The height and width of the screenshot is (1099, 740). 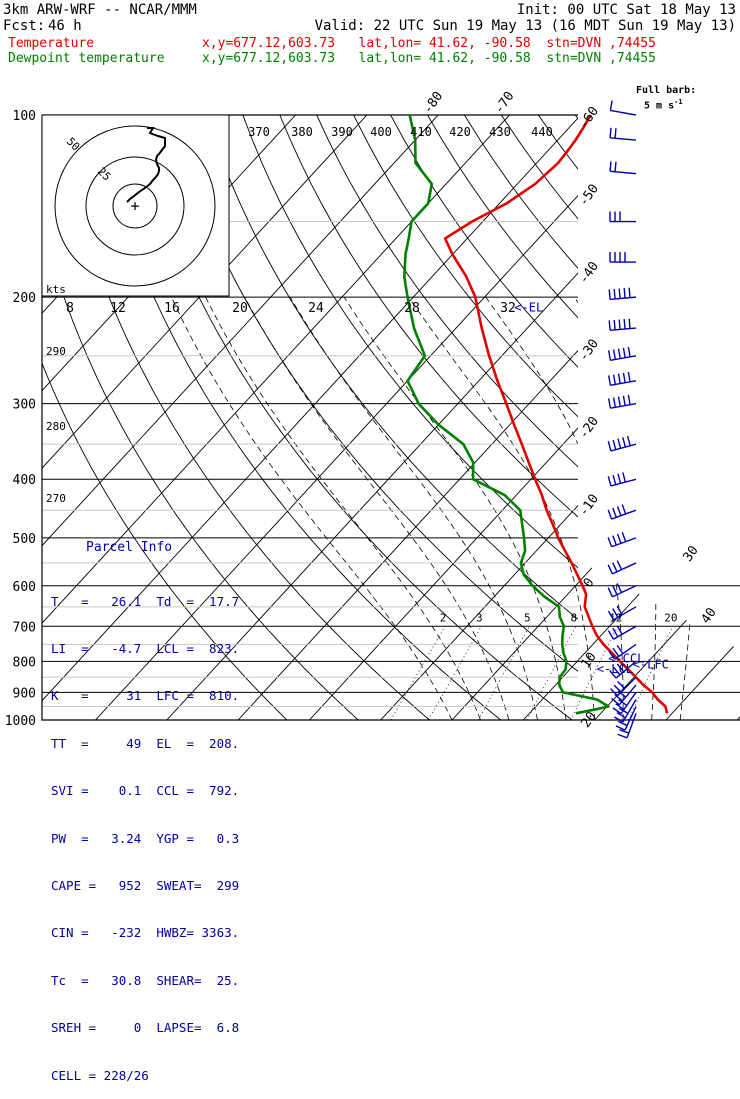 I want to click on barb-legend-value: 5 m s-1, so click(x=663, y=104).